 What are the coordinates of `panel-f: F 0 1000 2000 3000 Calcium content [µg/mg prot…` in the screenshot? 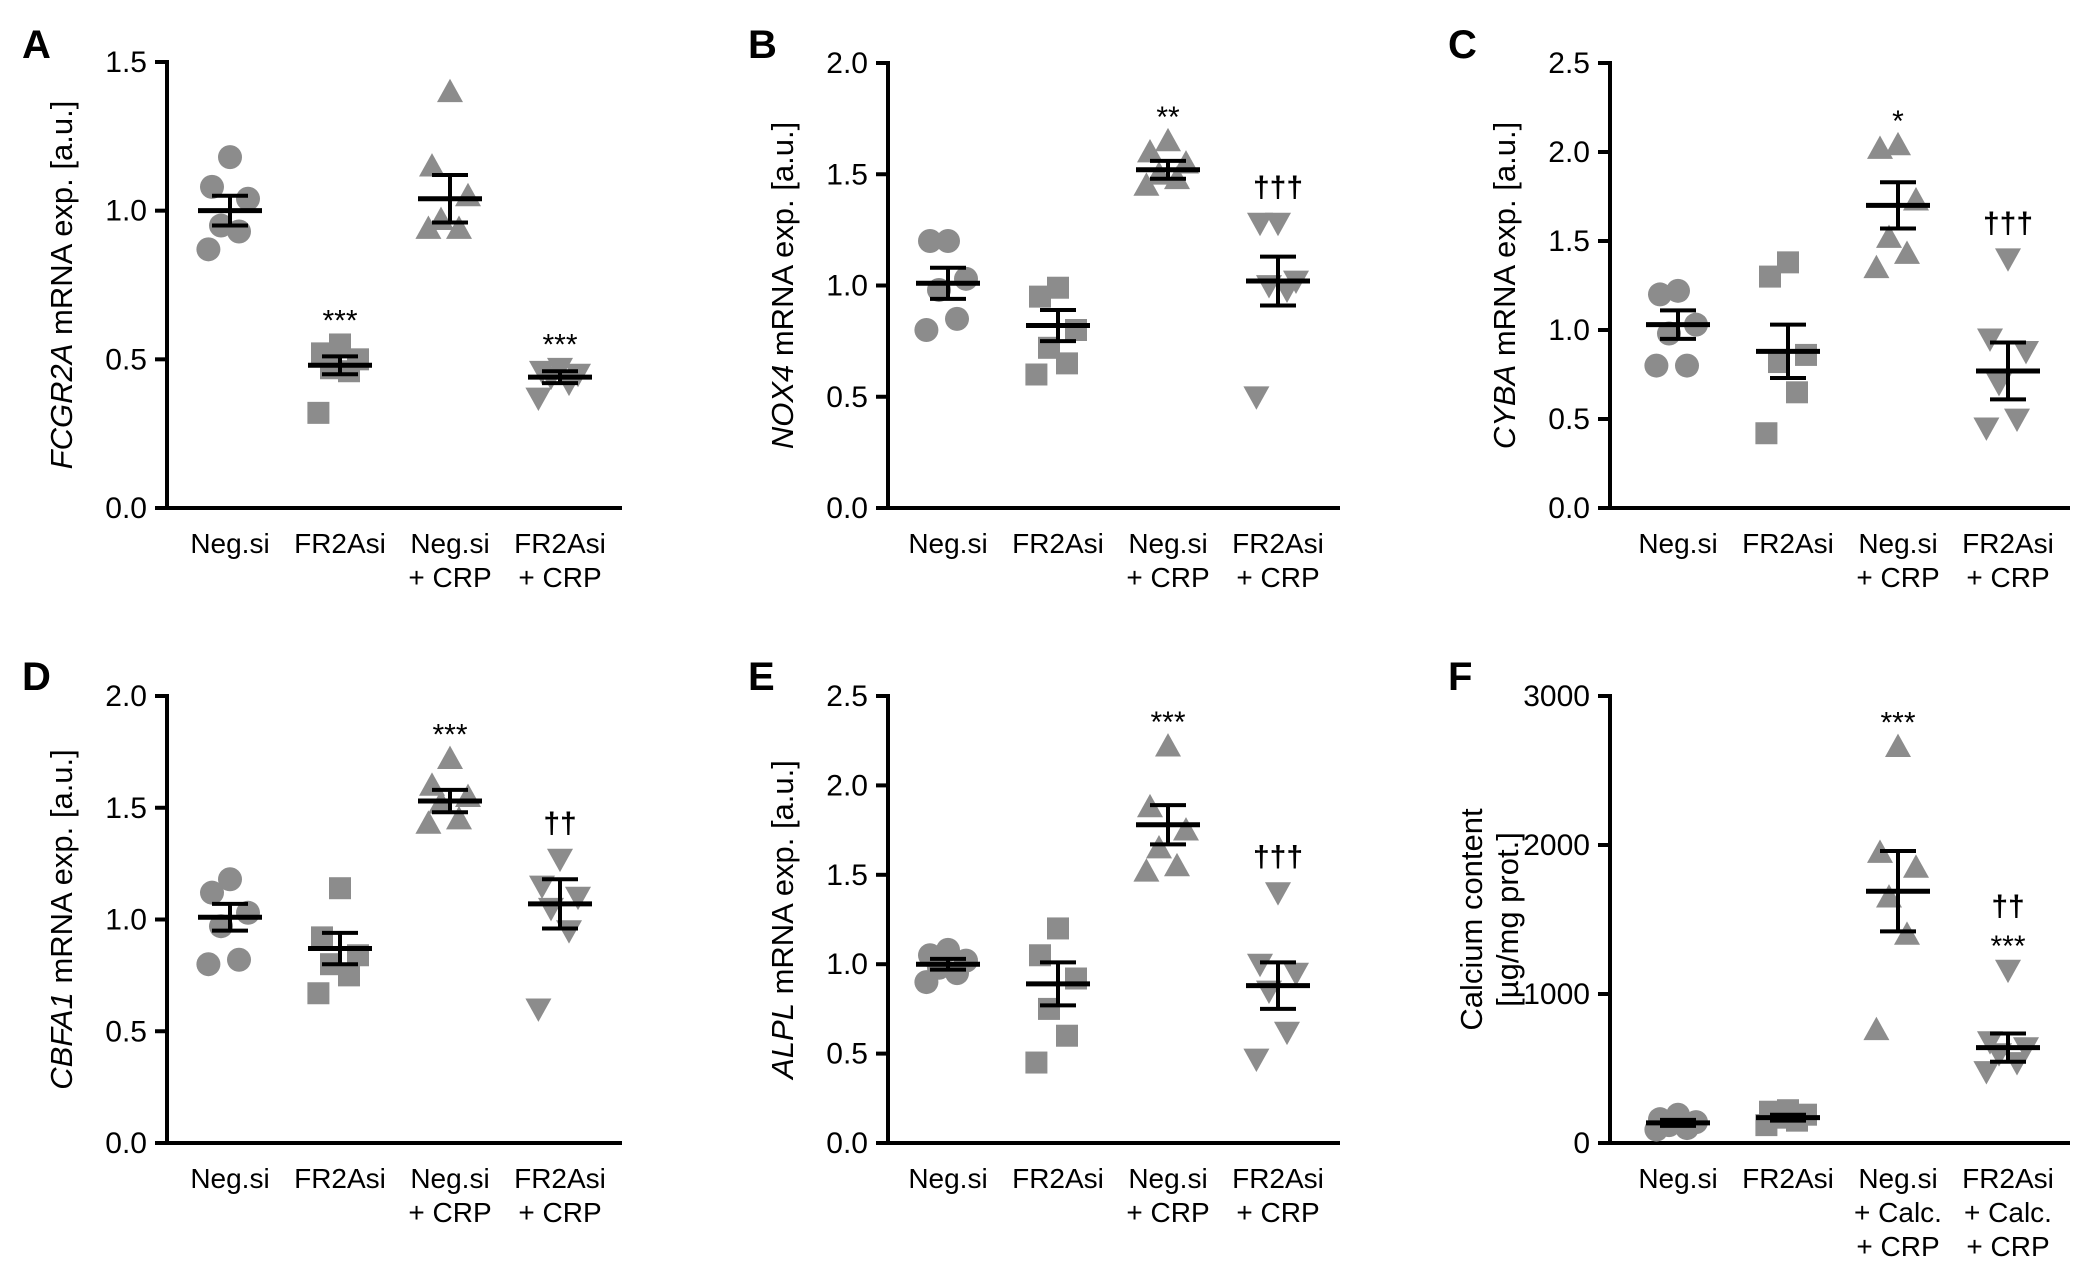 It's located at (1759, 958).